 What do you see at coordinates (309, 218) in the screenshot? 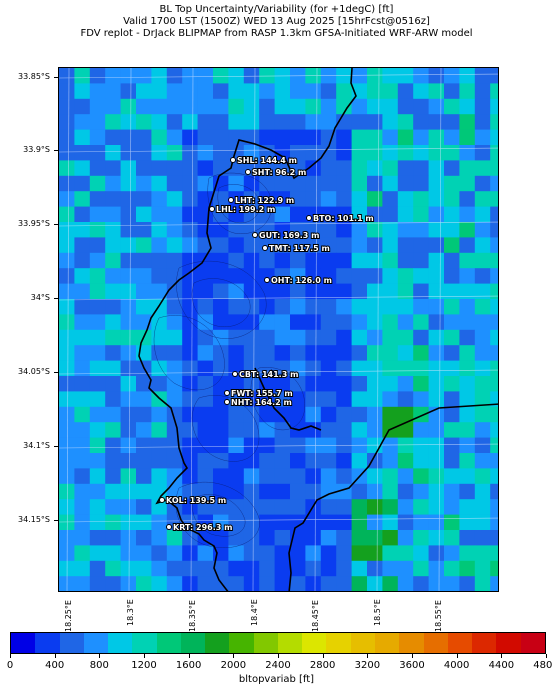
I see `station-marker-bto` at bounding box center [309, 218].